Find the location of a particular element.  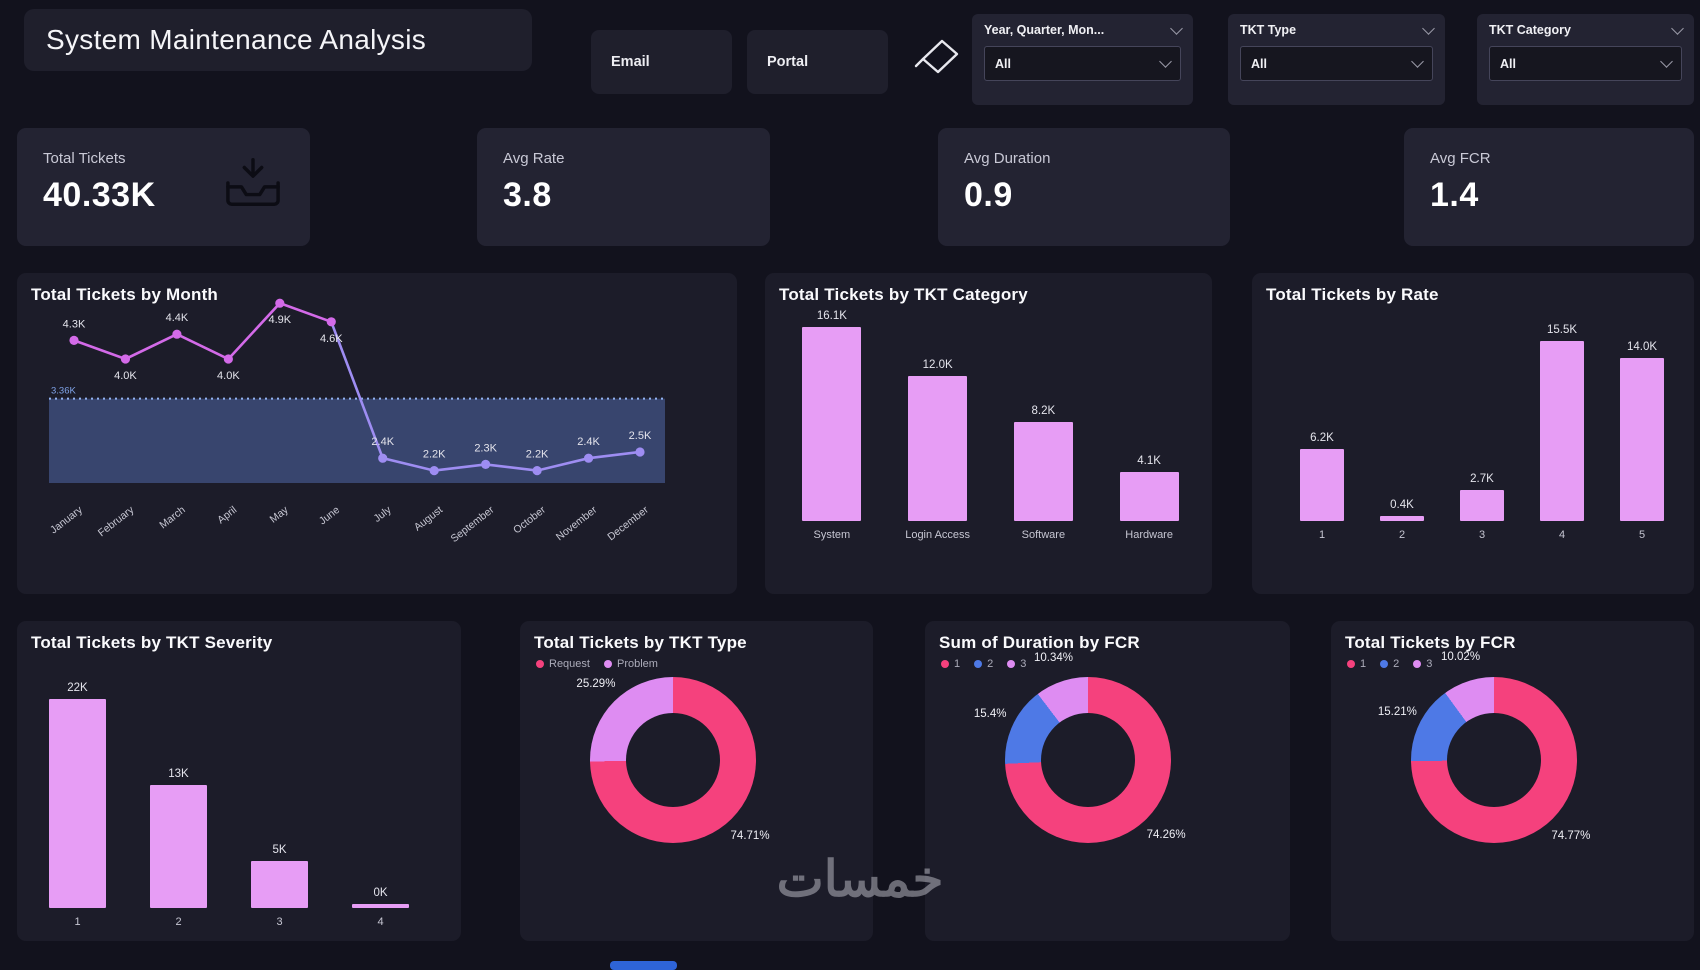

slice-label: 15.21% is located at coordinates (1397, 711).